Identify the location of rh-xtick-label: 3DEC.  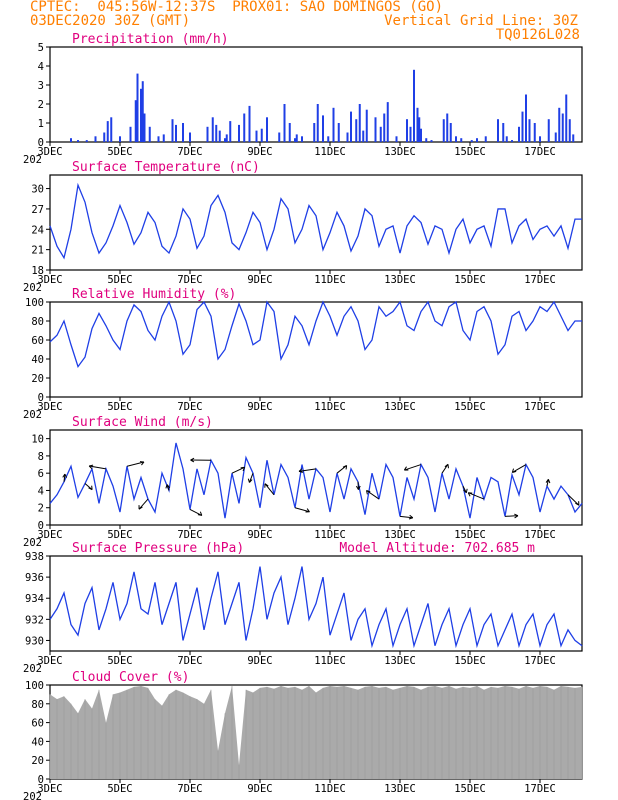
(49, 407).